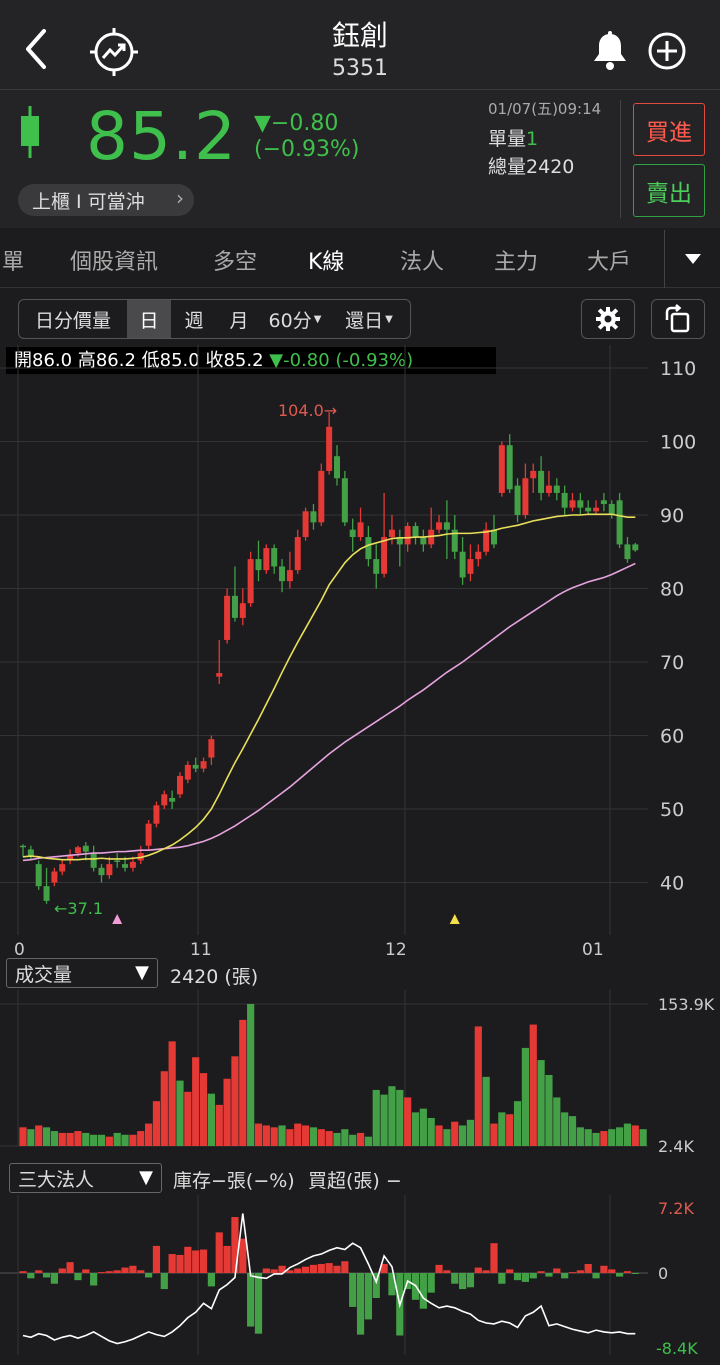 The height and width of the screenshot is (1365, 720). What do you see at coordinates (194, 320) in the screenshot?
I see `period-week: 週` at bounding box center [194, 320].